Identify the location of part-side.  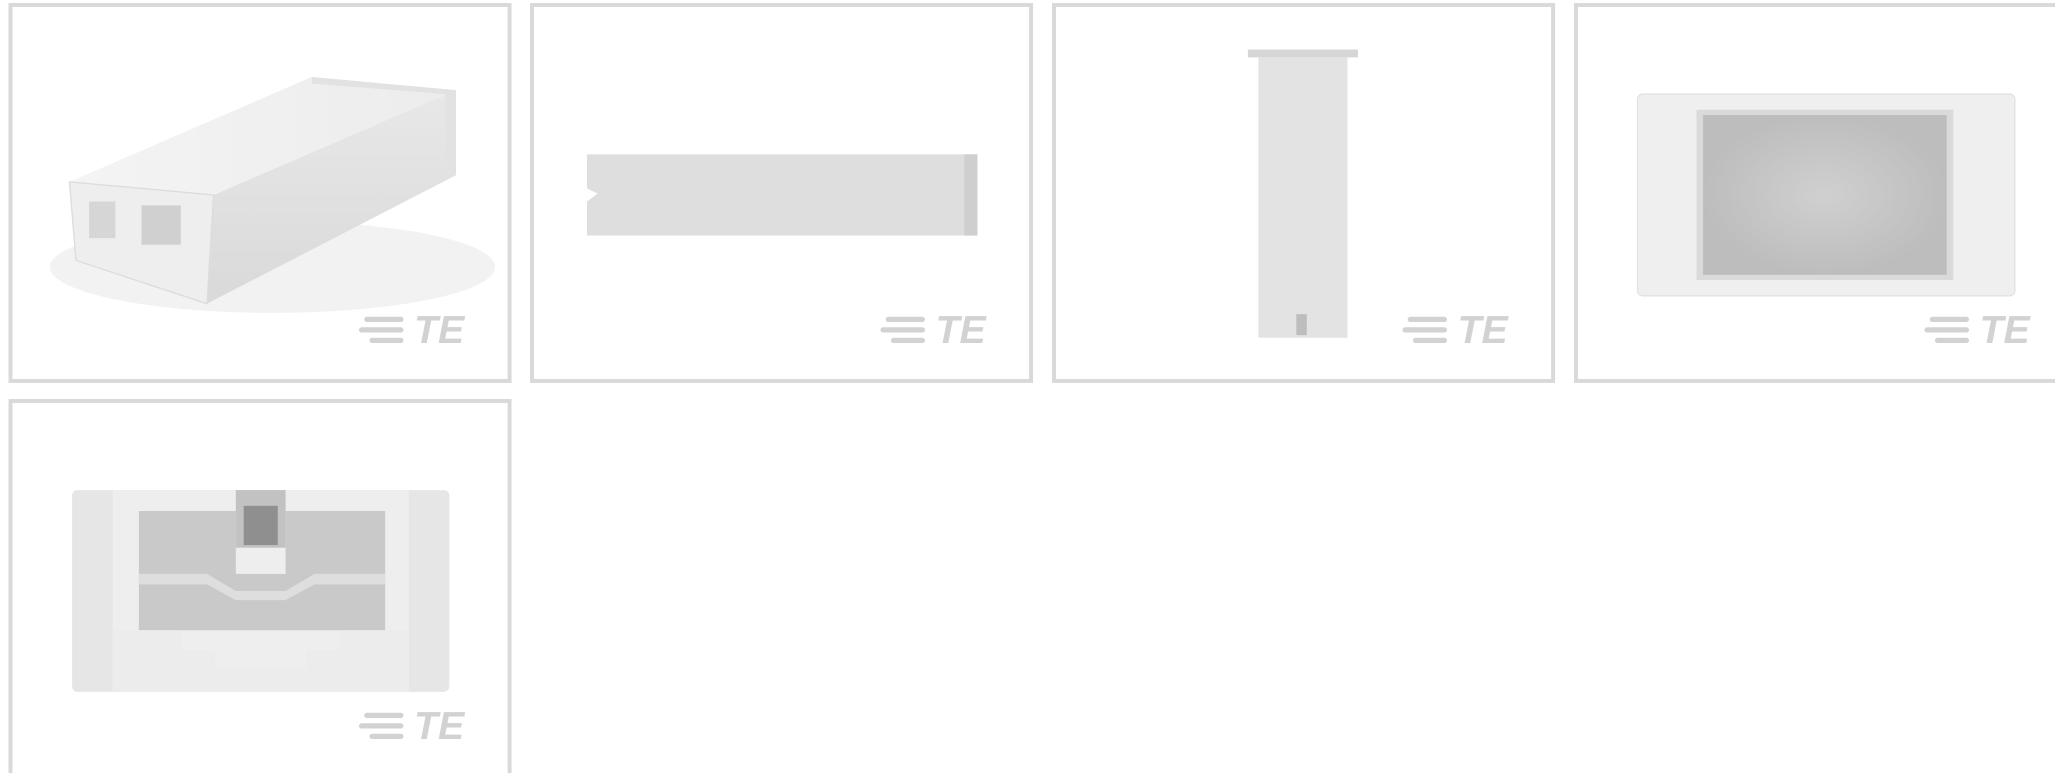
(331, 197).